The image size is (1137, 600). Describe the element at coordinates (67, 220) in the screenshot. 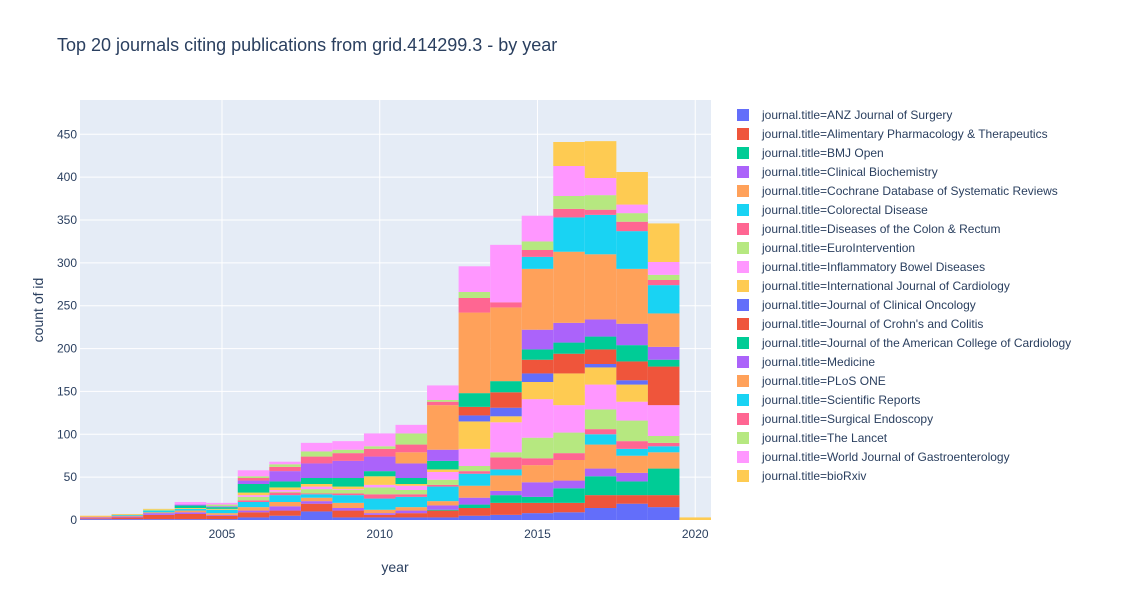

I see `y-tick-label: 350` at that location.